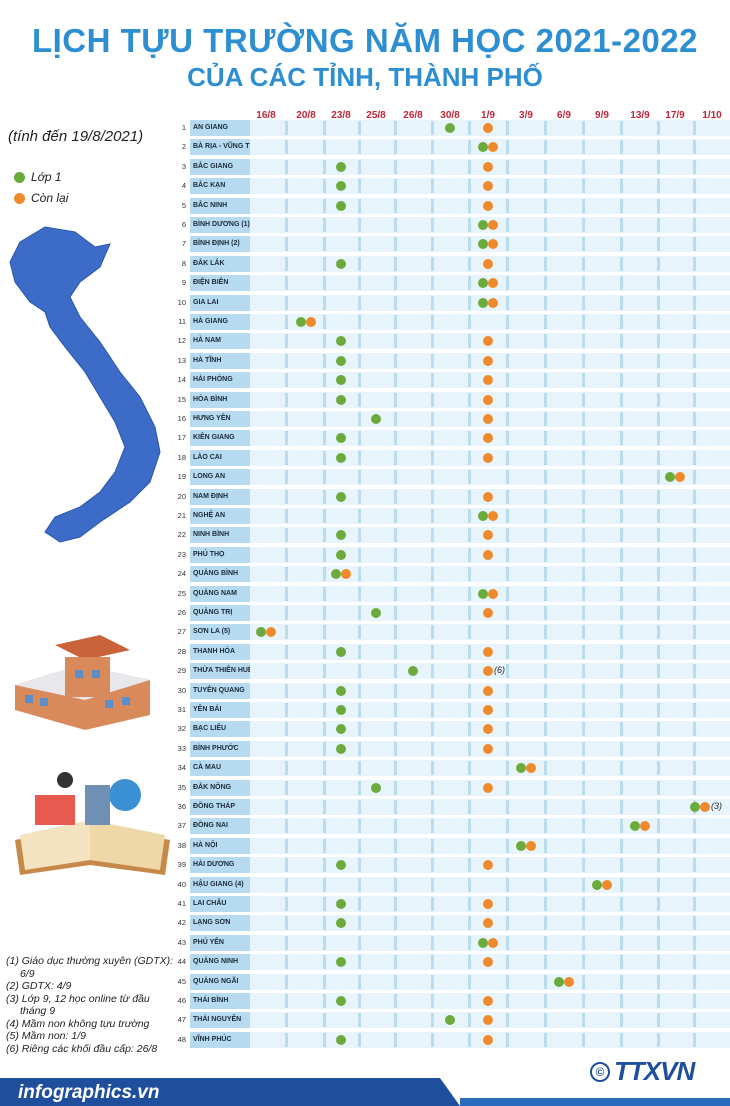 This screenshot has height=1106, width=730. Describe the element at coordinates (453, 205) in the screenshot. I see `table-row: 5 BẮC NINH` at that location.